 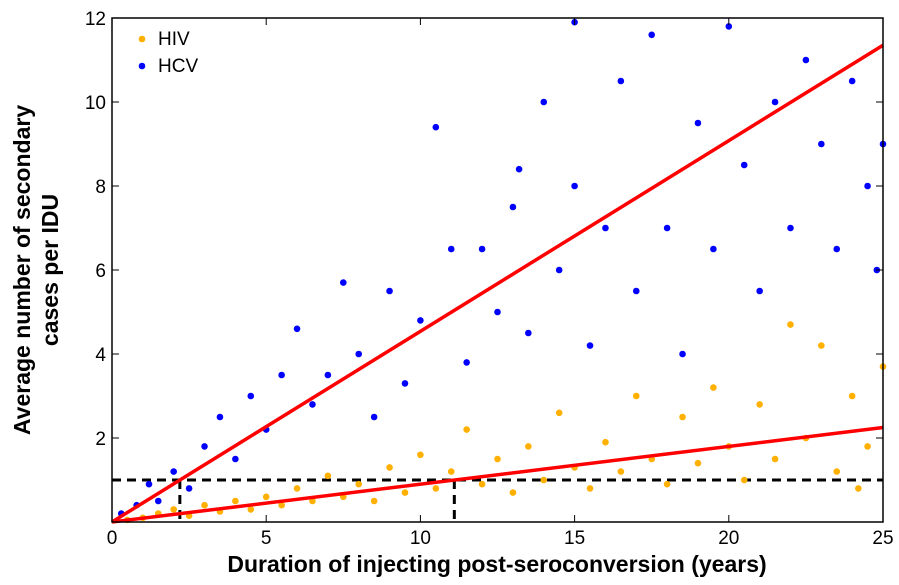 I want to click on y-axis-label: cases per IDU, so click(x=50, y=270).